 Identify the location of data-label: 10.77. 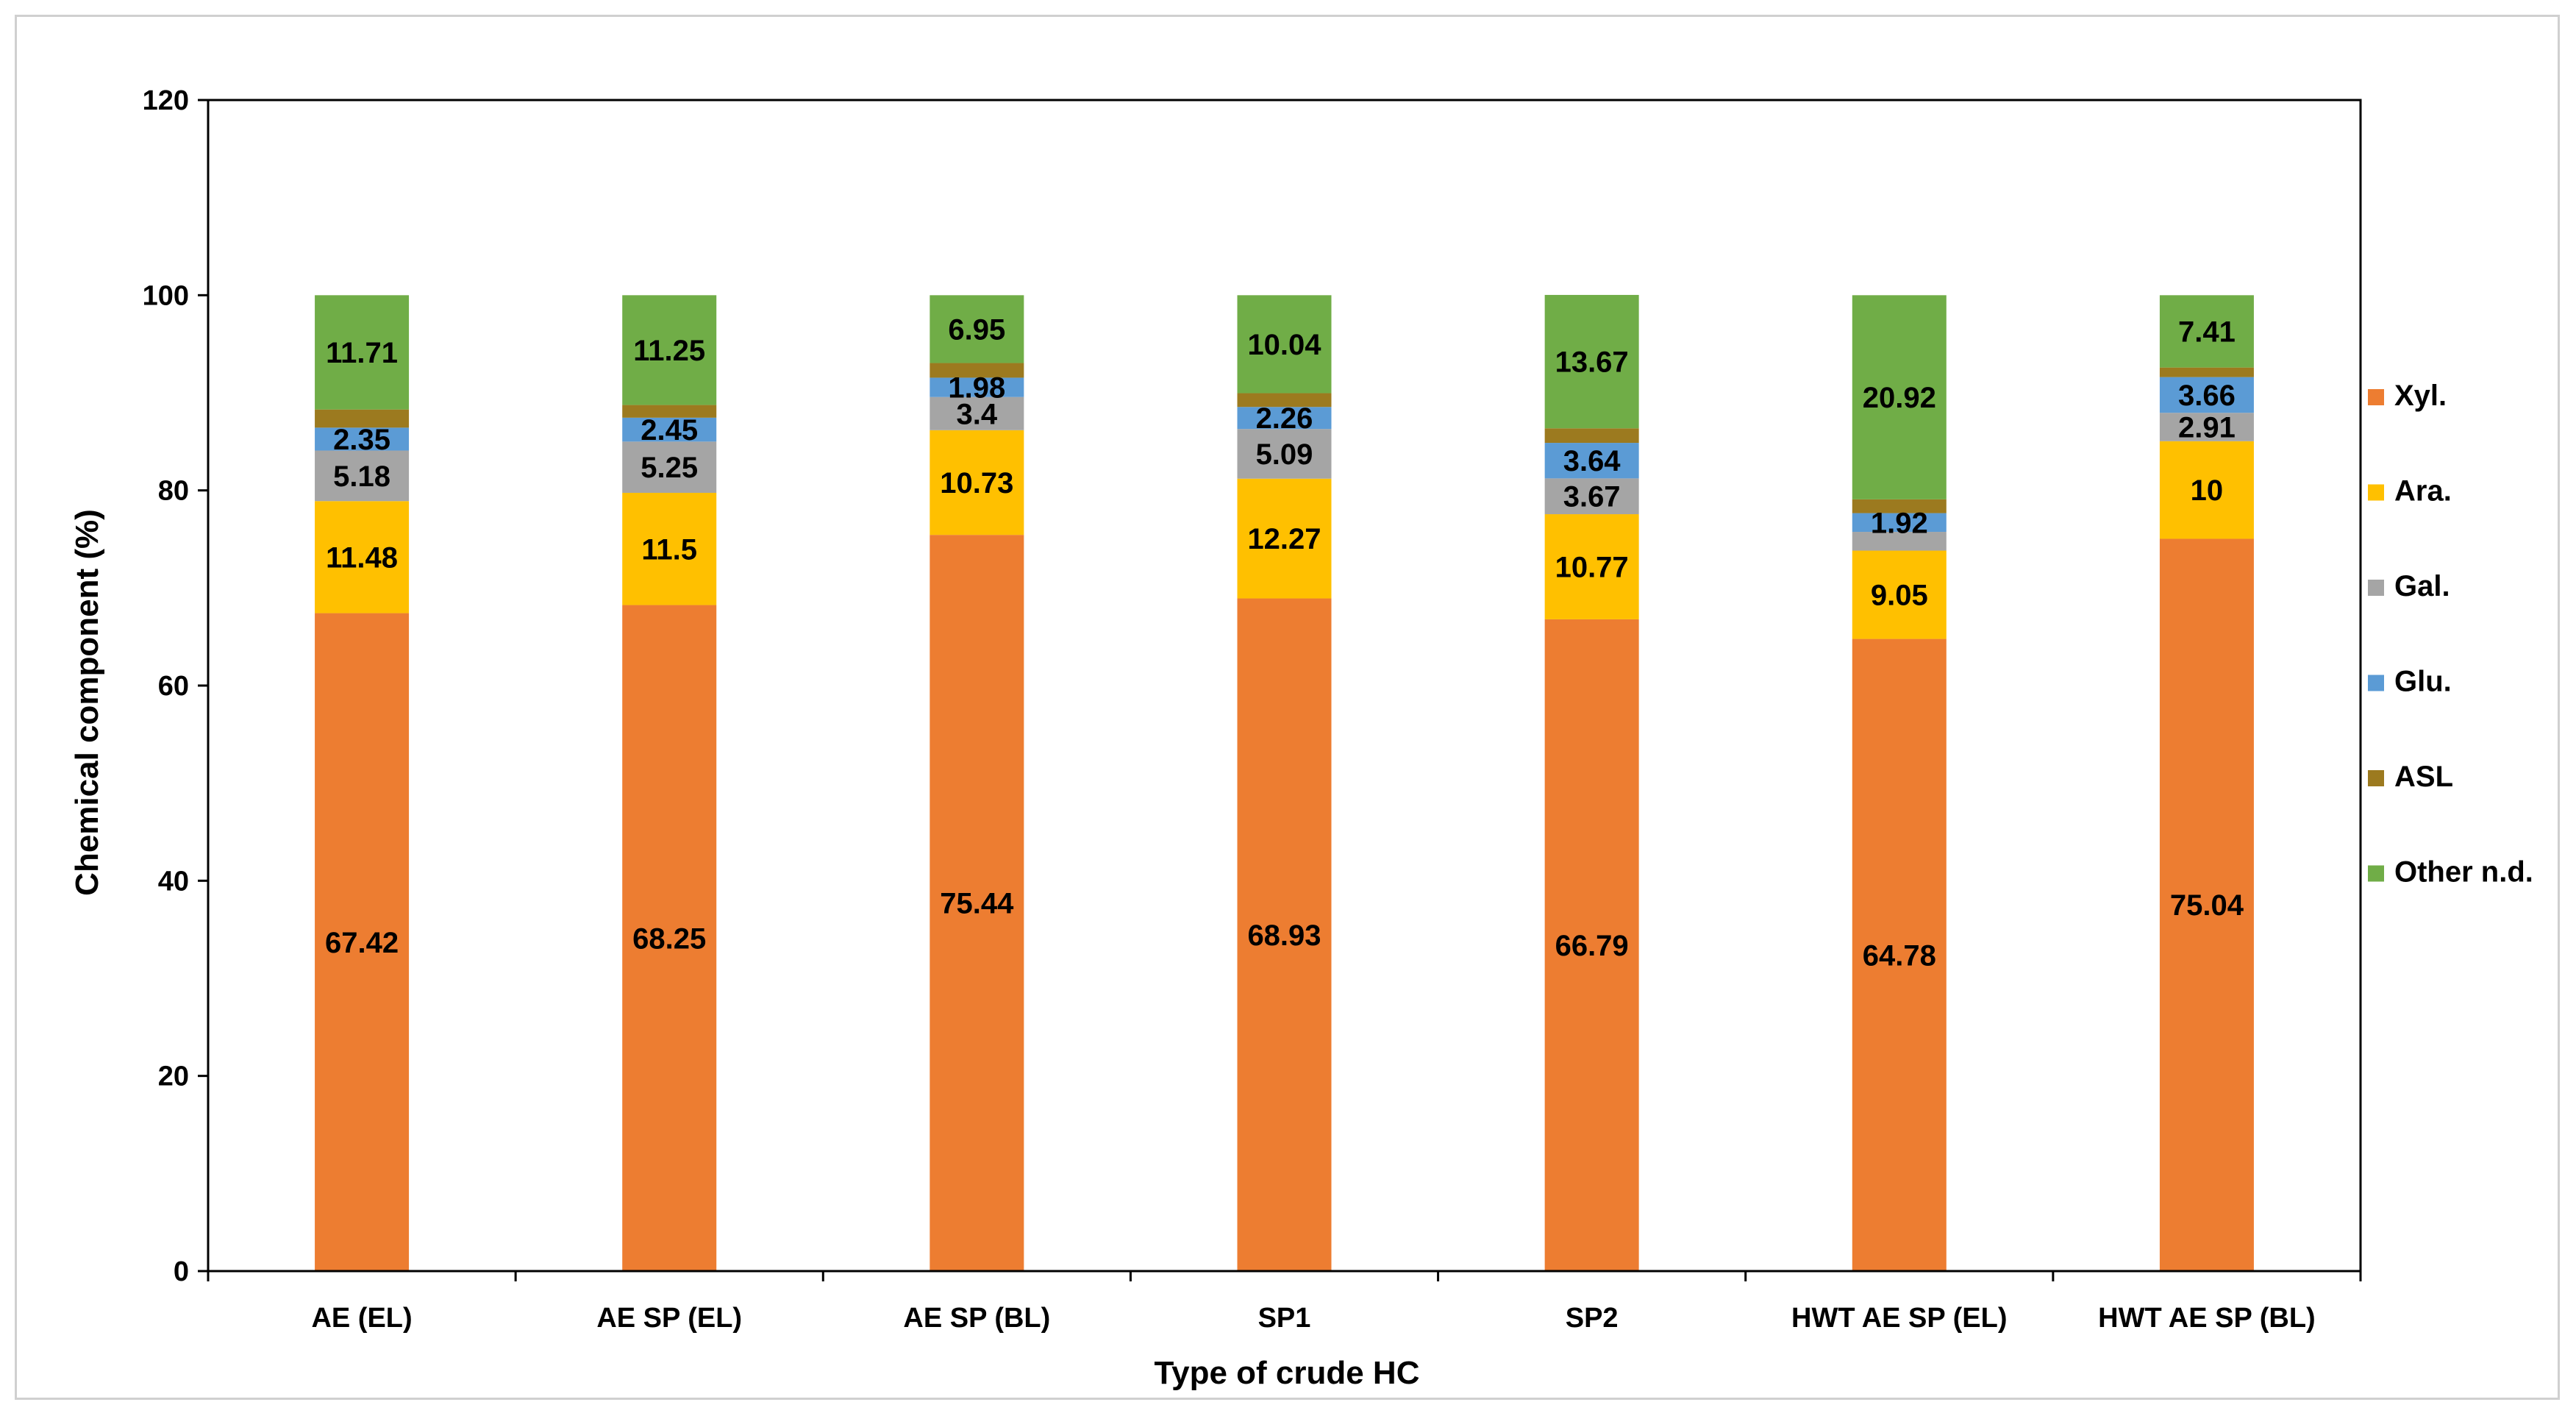
(1592, 567).